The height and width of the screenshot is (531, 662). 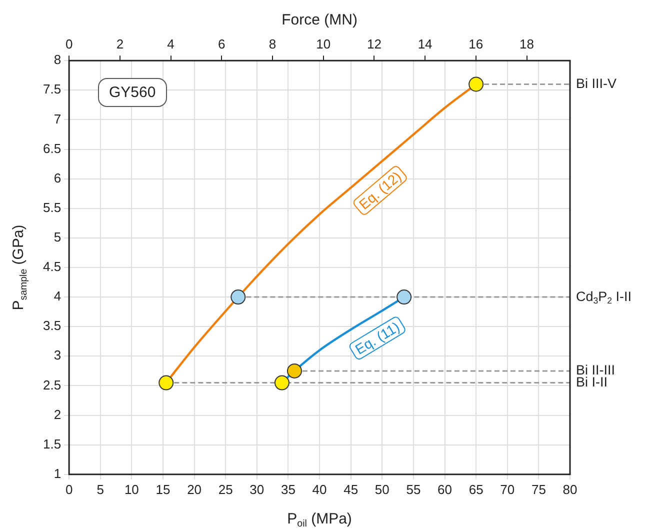 What do you see at coordinates (476, 489) in the screenshot?
I see `x-tick-label: 65` at bounding box center [476, 489].